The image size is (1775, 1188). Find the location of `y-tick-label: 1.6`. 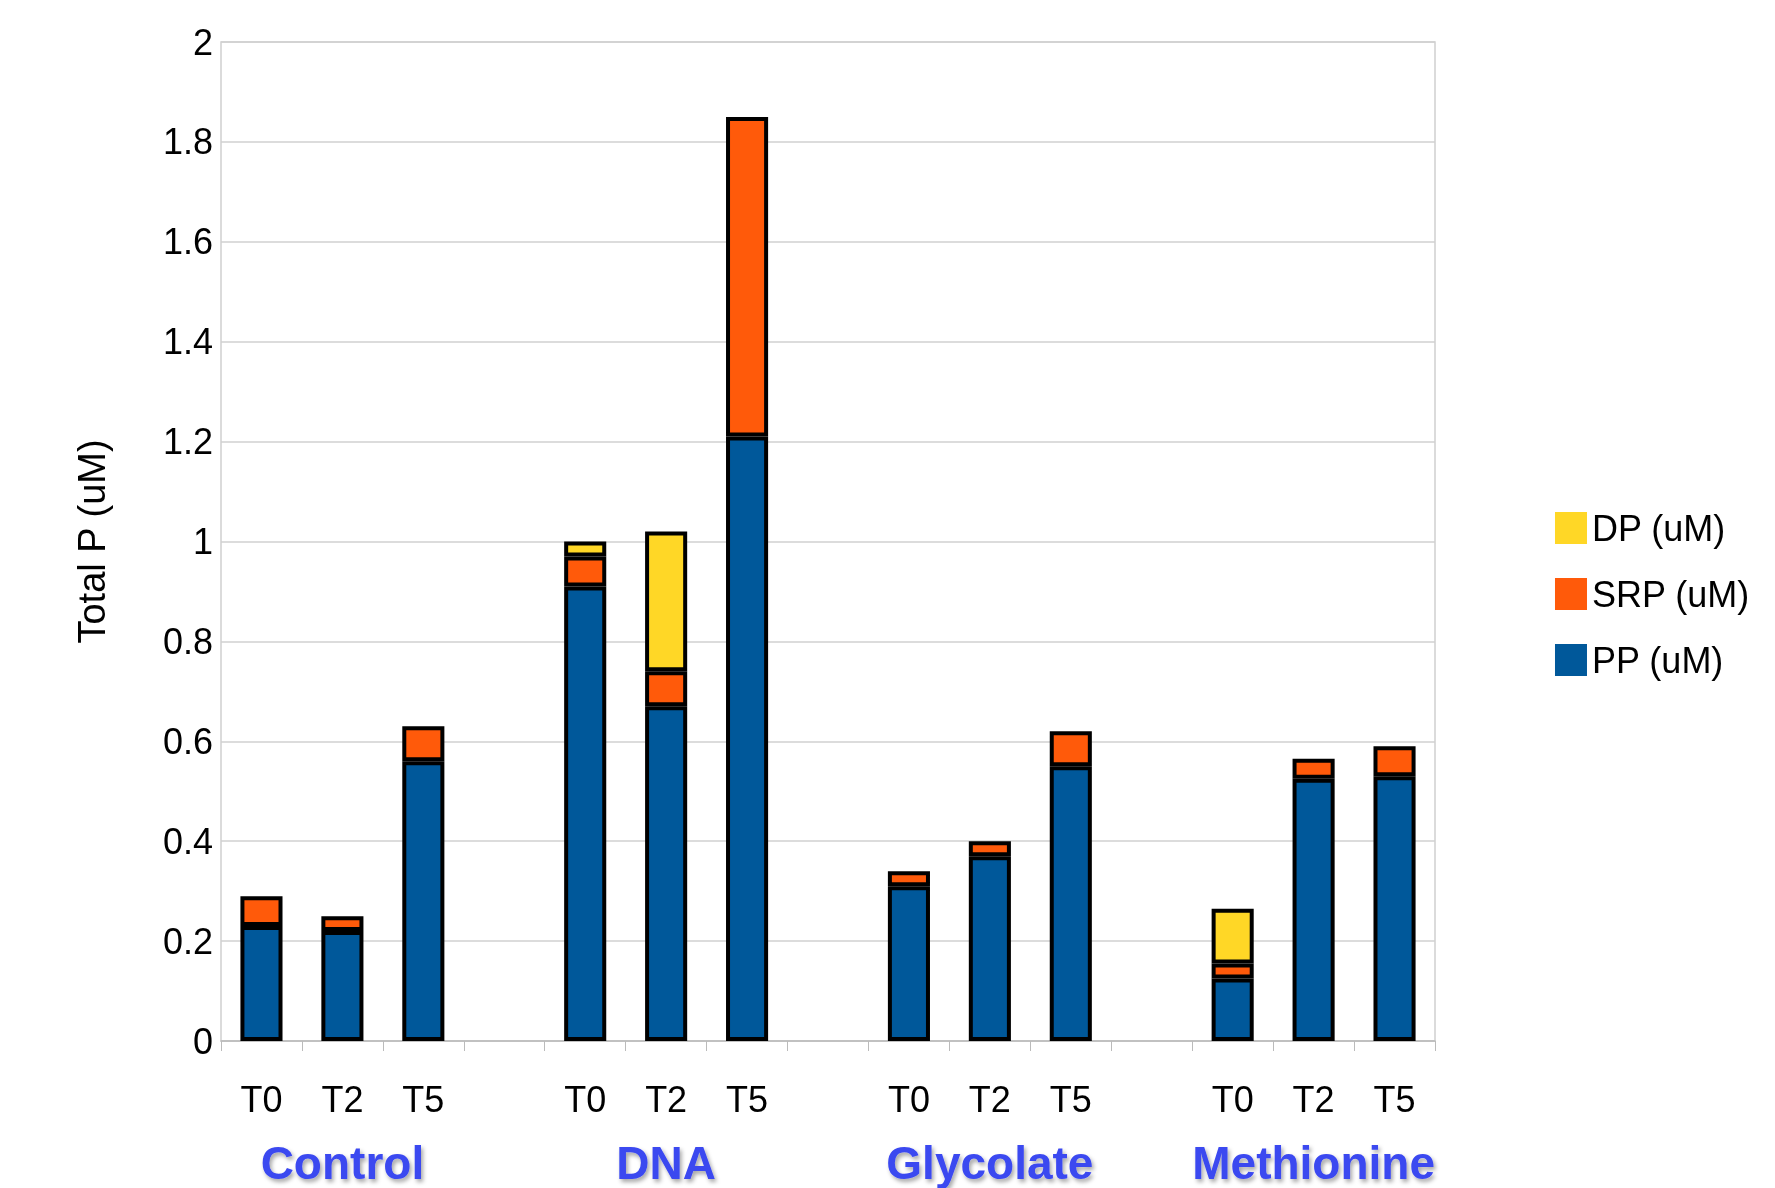

y-tick-label: 1.6 is located at coordinates (187, 242).